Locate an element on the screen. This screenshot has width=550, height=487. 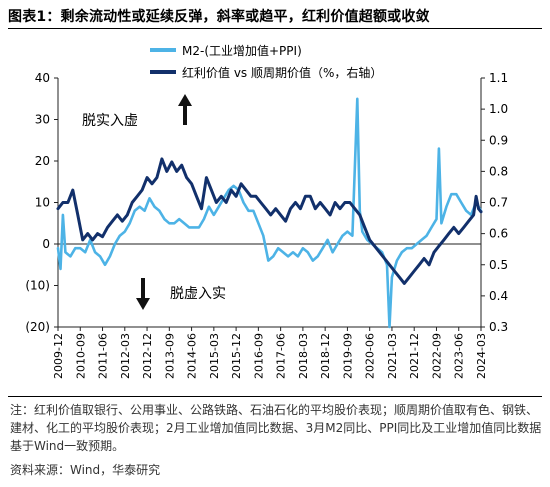
x-tick-label: 2018-03 is located at coordinates (303, 356).